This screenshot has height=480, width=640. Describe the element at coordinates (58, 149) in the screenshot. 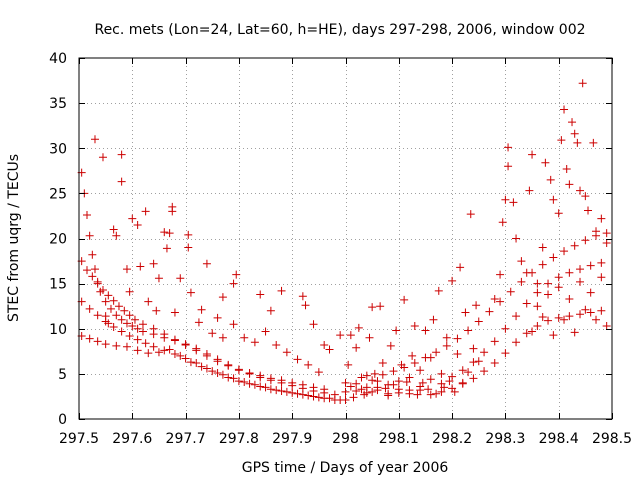

I see `y-tick-label: 30` at that location.